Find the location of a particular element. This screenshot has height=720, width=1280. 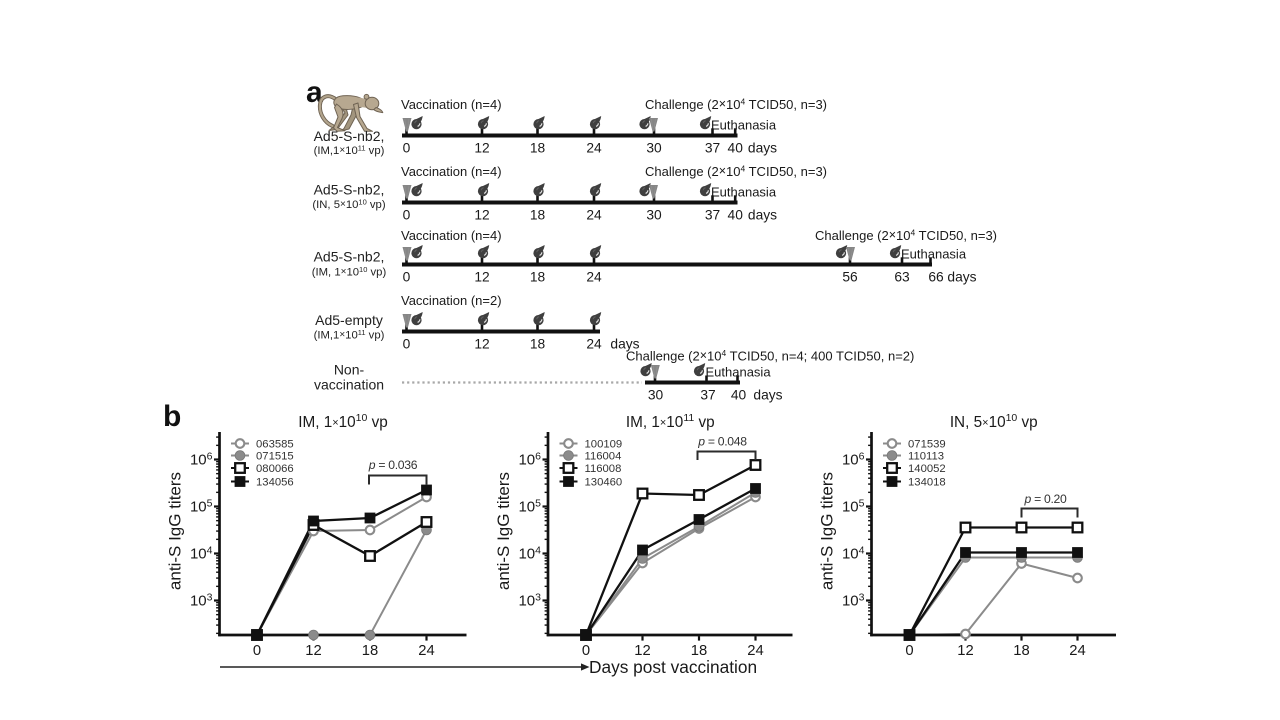

svg-text: 071539 is located at coordinates (927, 445).